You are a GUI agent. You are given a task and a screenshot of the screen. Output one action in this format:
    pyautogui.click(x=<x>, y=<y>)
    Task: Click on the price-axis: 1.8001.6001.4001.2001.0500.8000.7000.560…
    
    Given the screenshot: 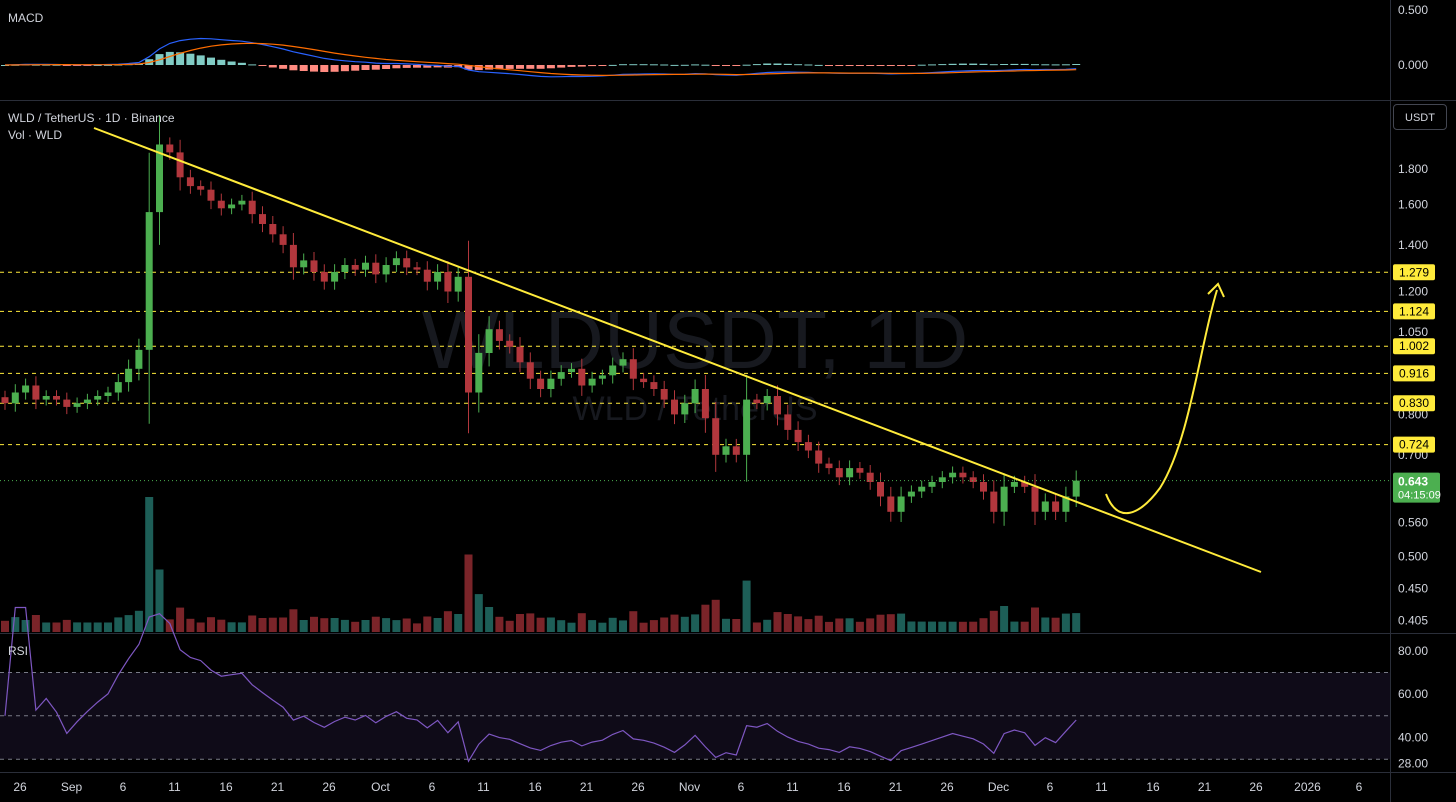 What is the action you would take?
    pyautogui.click(x=1413, y=395)
    